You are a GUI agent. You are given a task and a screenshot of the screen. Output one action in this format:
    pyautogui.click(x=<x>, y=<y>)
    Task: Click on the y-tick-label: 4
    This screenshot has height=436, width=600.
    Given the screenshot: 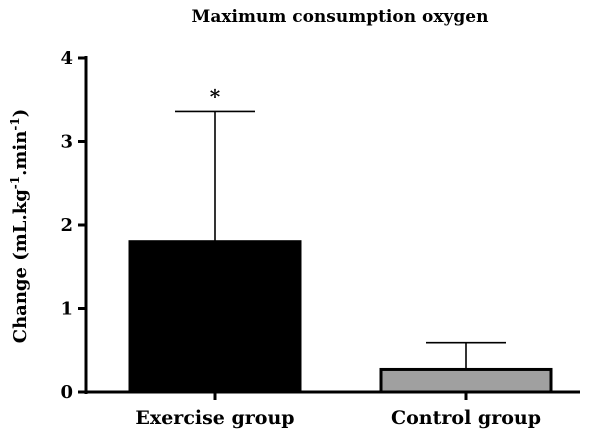 What is the action you would take?
    pyautogui.click(x=66, y=58)
    